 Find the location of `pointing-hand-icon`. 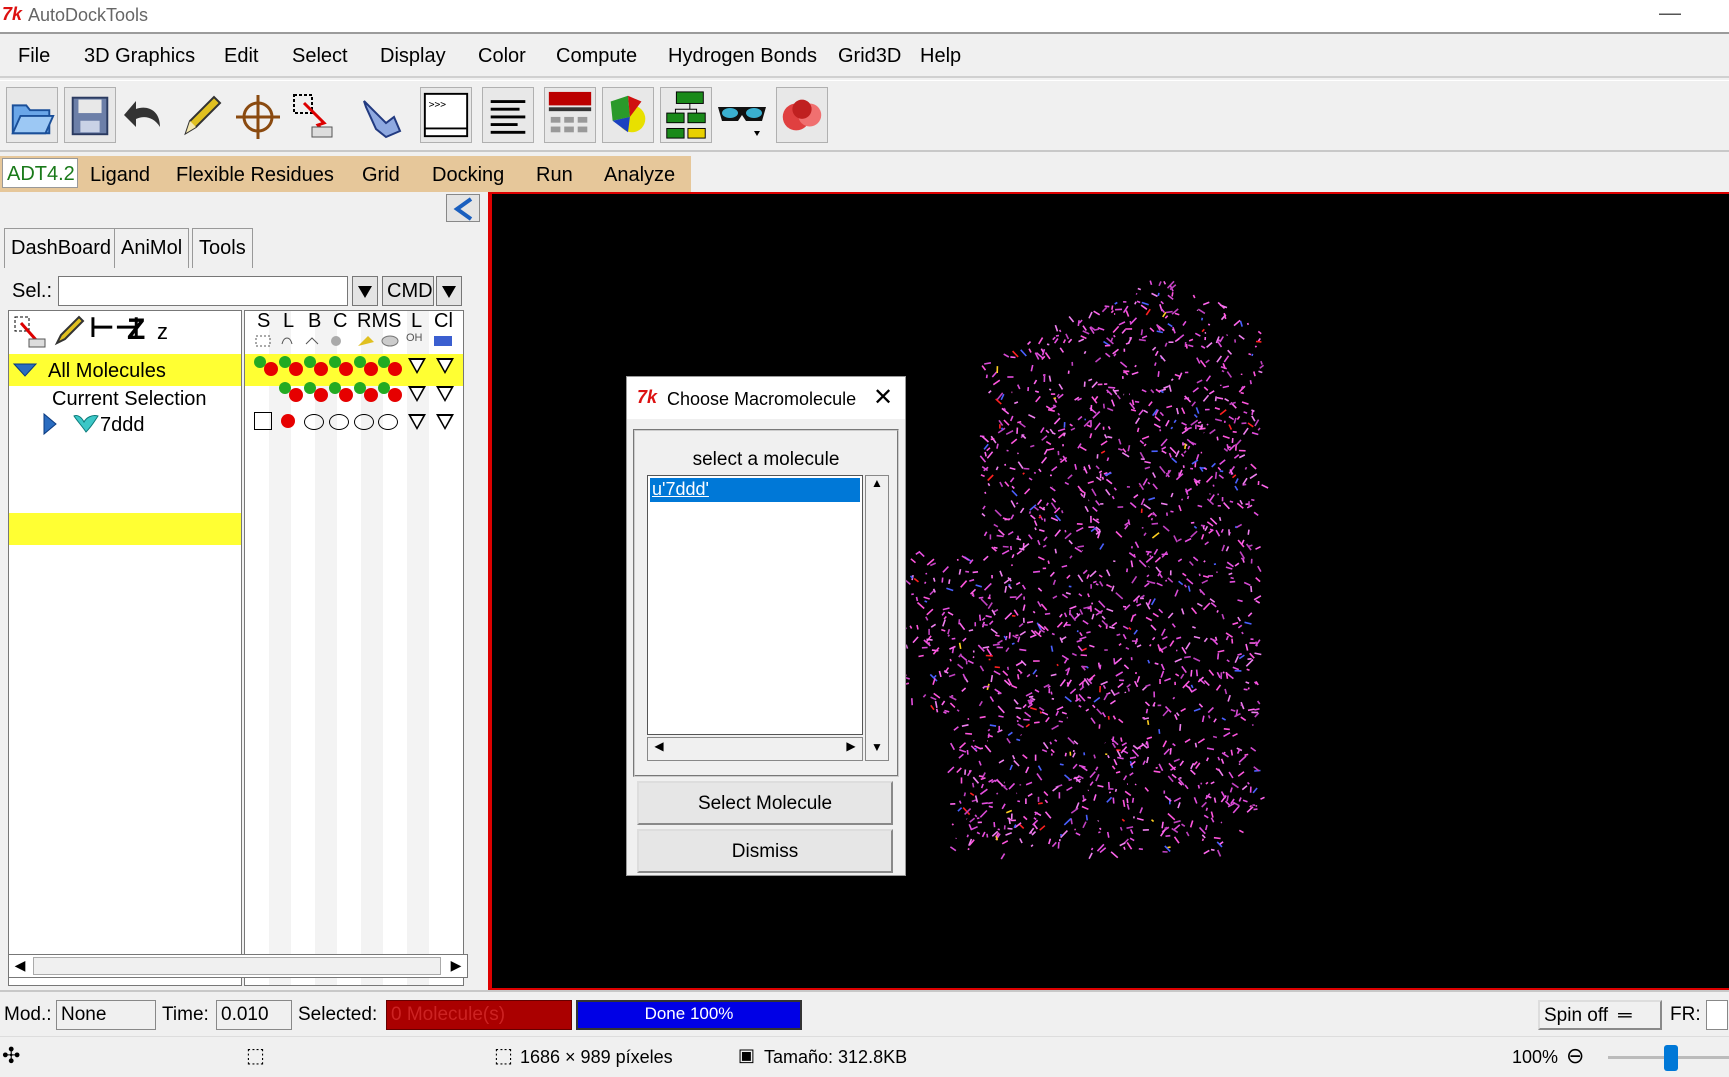

pointing-hand-icon is located at coordinates (382, 115).